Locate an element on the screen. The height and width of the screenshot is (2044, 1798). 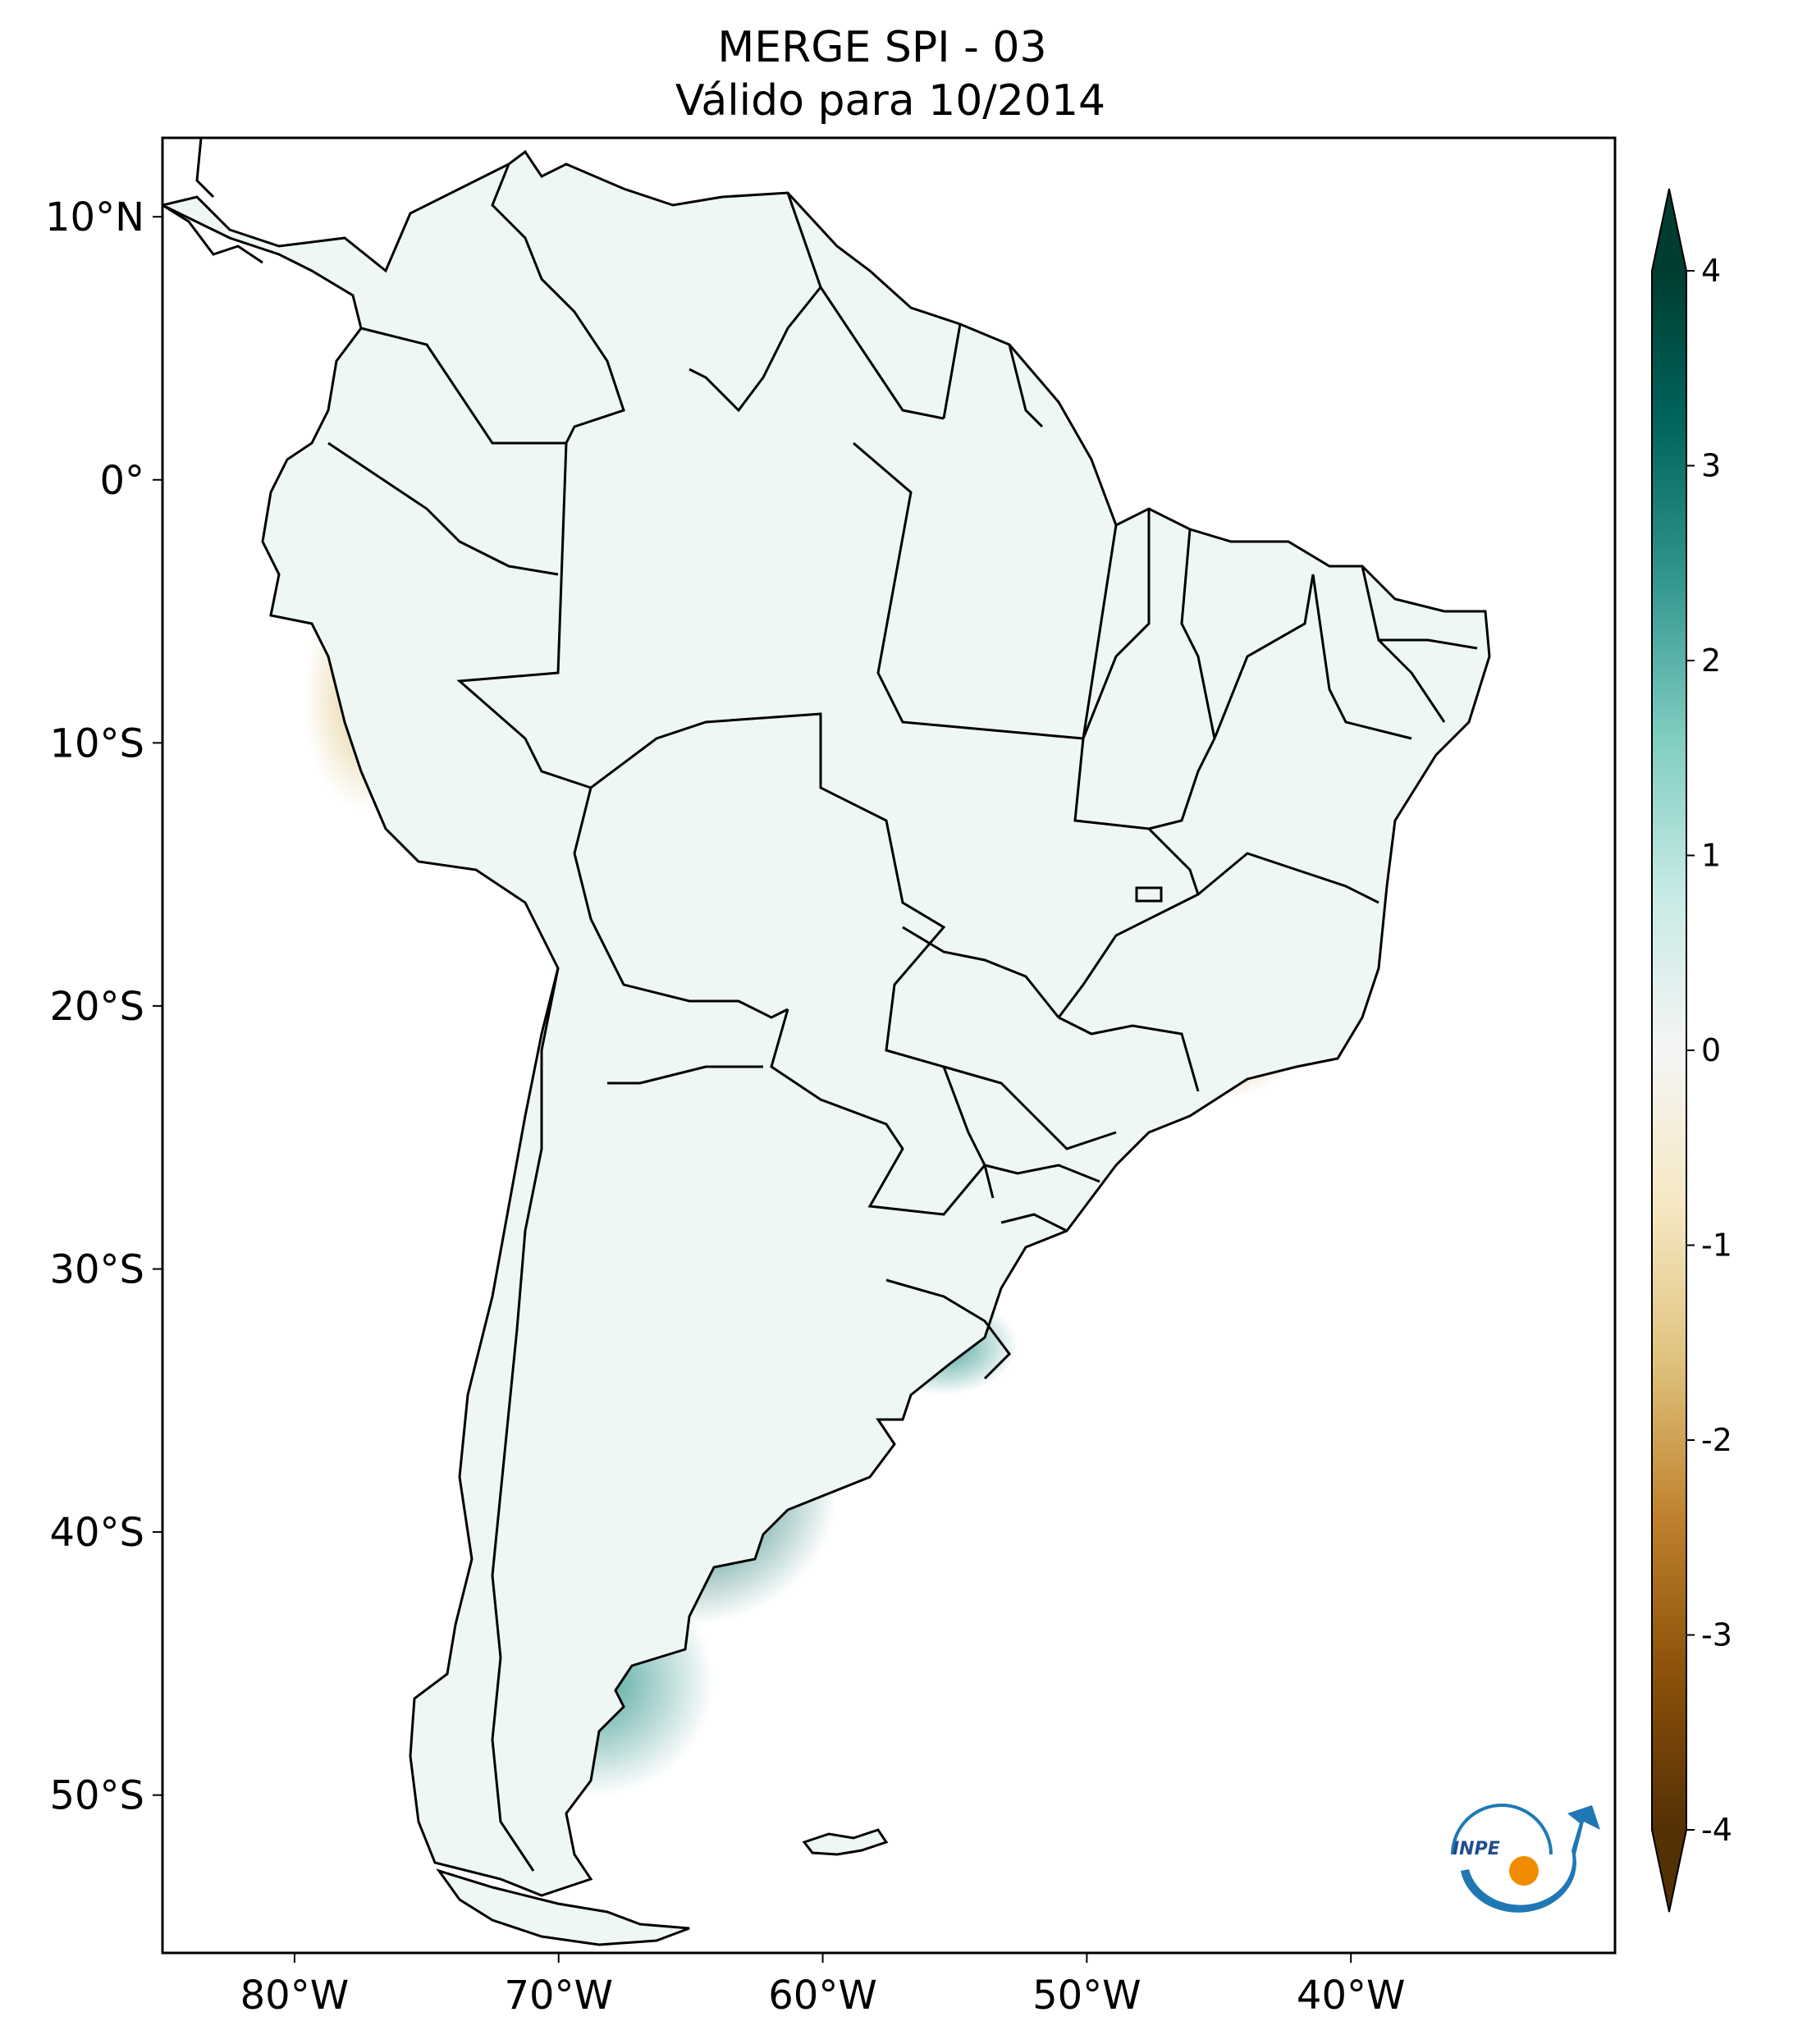
colorbar-tick-label: 1 is located at coordinates (1711, 856).